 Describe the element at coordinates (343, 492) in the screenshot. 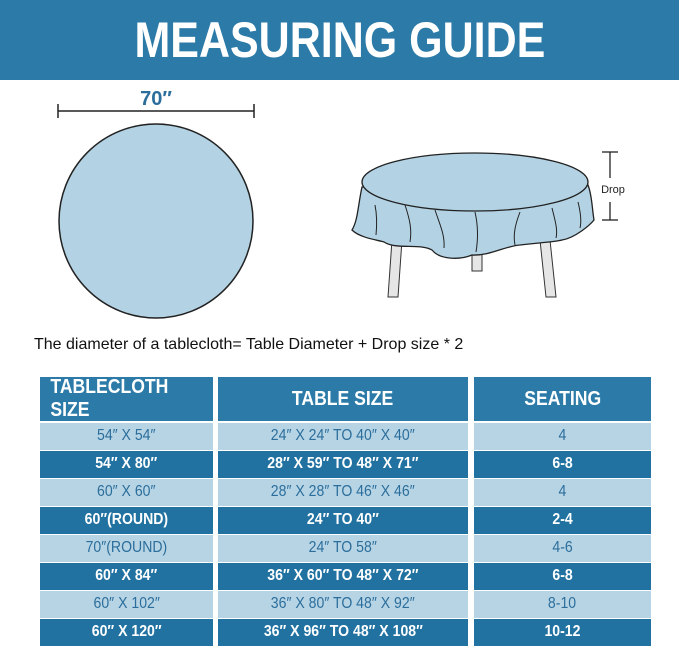

I see `table-cell: 28″ X 28″ TO 46″ X 46″` at that location.